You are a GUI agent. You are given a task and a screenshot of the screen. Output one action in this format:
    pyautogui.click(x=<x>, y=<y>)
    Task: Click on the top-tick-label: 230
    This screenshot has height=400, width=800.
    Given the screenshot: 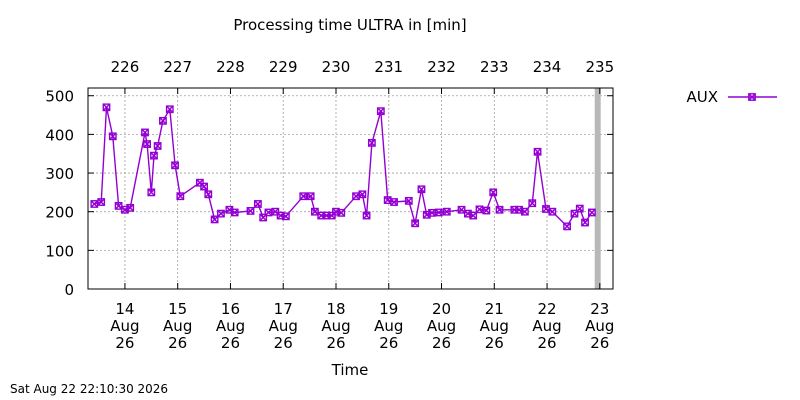 What is the action you would take?
    pyautogui.click(x=336, y=67)
    